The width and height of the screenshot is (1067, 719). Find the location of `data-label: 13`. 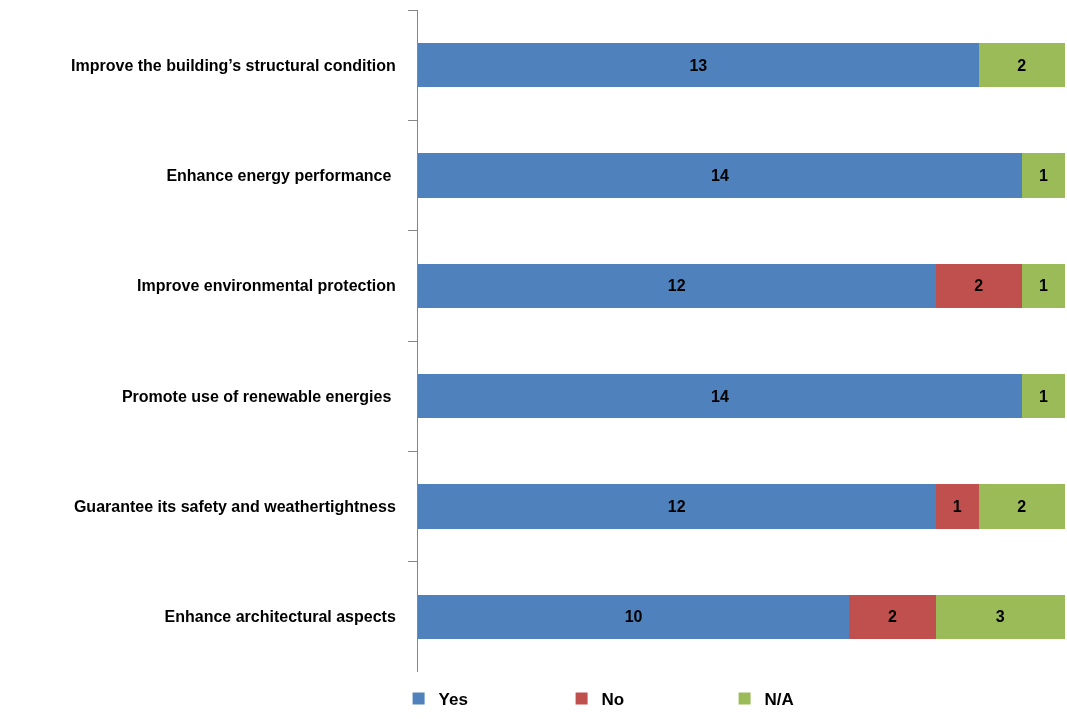

data-label: 13 is located at coordinates (698, 65).